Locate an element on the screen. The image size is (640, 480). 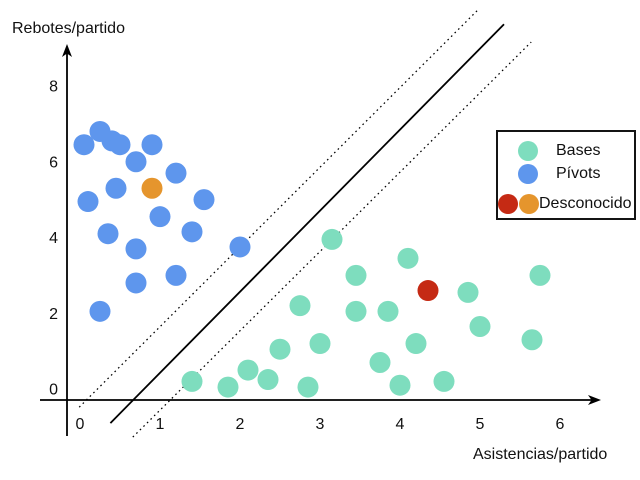
legend-entry-p-vots: Pívots is located at coordinates (559, 174).